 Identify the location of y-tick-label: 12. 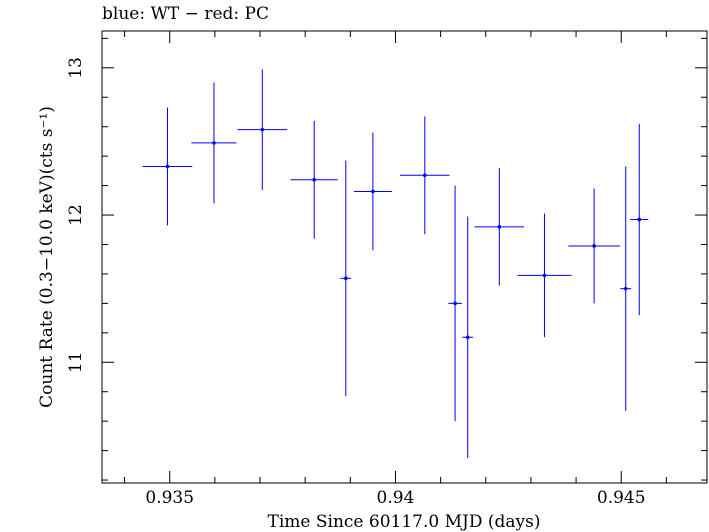
(76, 215).